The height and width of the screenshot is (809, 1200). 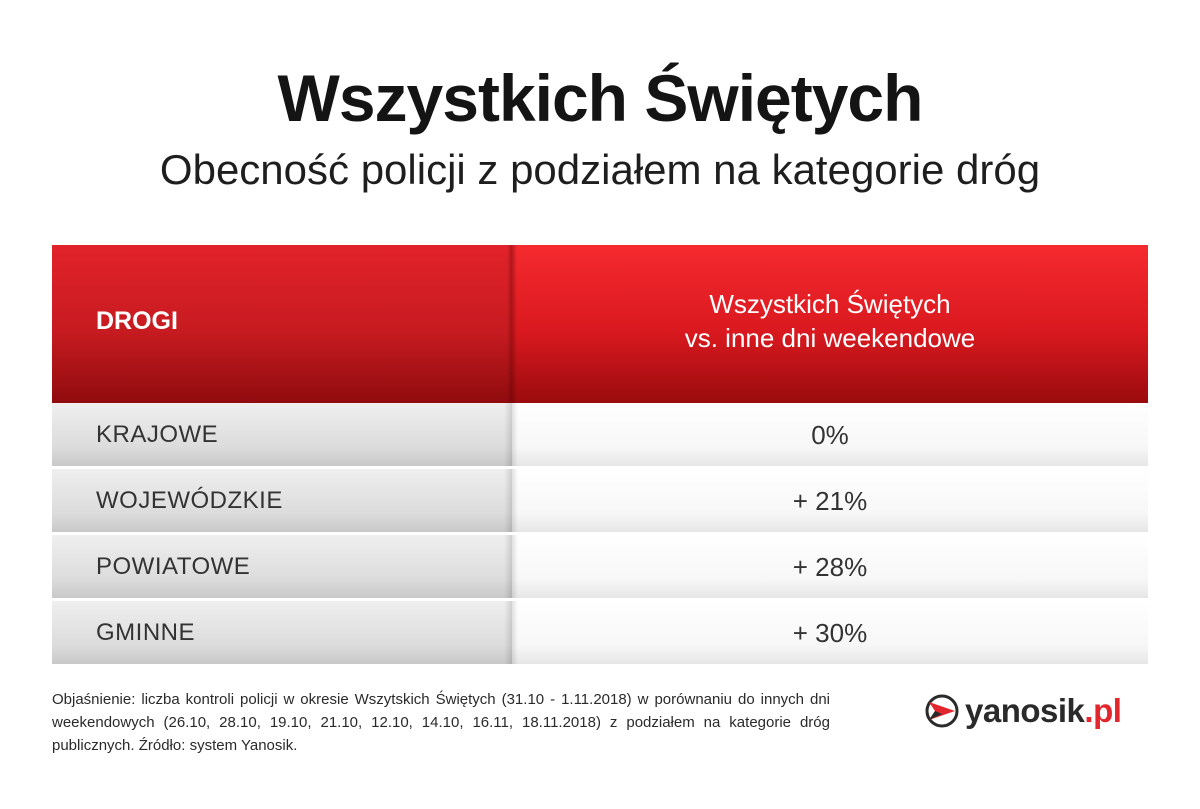 I want to click on road-category-label: GMINNE, so click(x=145, y=632).